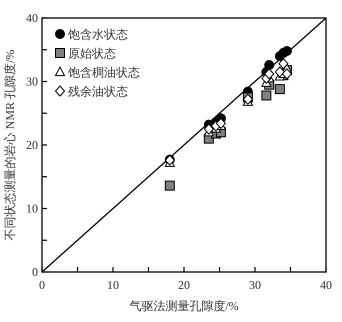 This screenshot has height=322, width=342. Describe the element at coordinates (113, 285) in the screenshot. I see `x-tick-label: 10` at that location.